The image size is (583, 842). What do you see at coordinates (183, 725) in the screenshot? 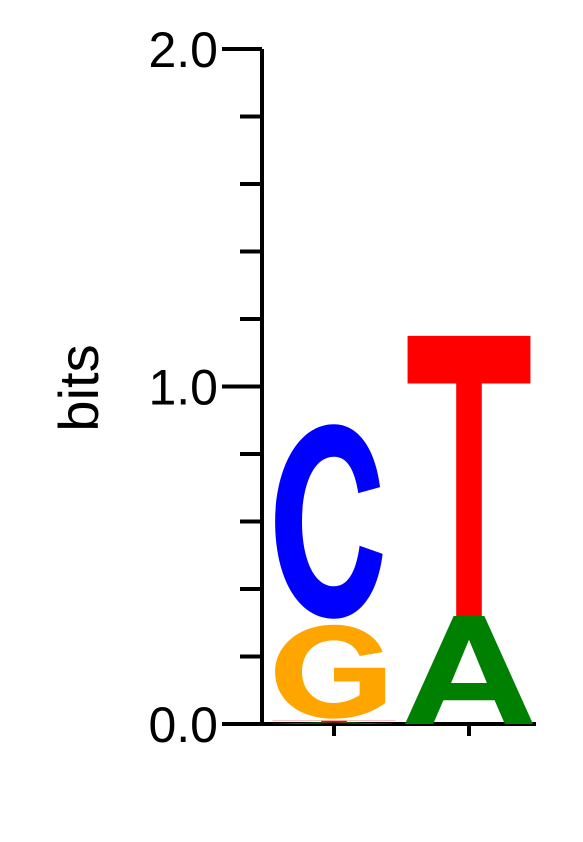
I see `y-tick-label: 0.0` at bounding box center [183, 725].